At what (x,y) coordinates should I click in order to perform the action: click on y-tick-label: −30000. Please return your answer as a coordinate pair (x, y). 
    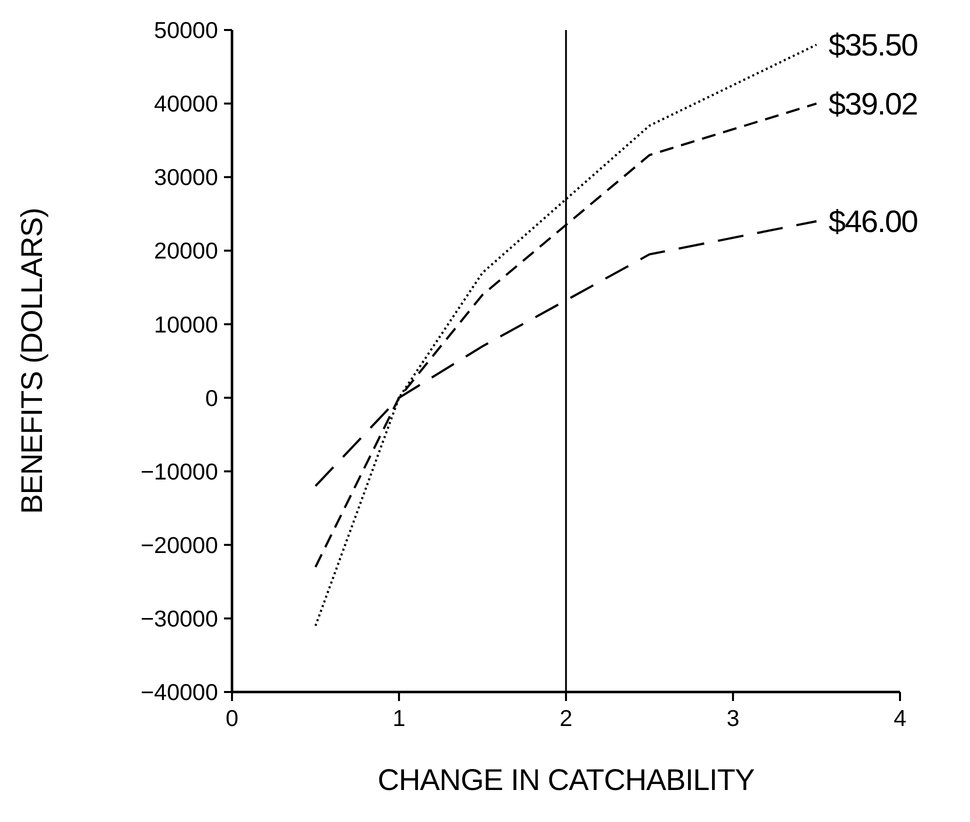
    Looking at the image, I should click on (179, 618).